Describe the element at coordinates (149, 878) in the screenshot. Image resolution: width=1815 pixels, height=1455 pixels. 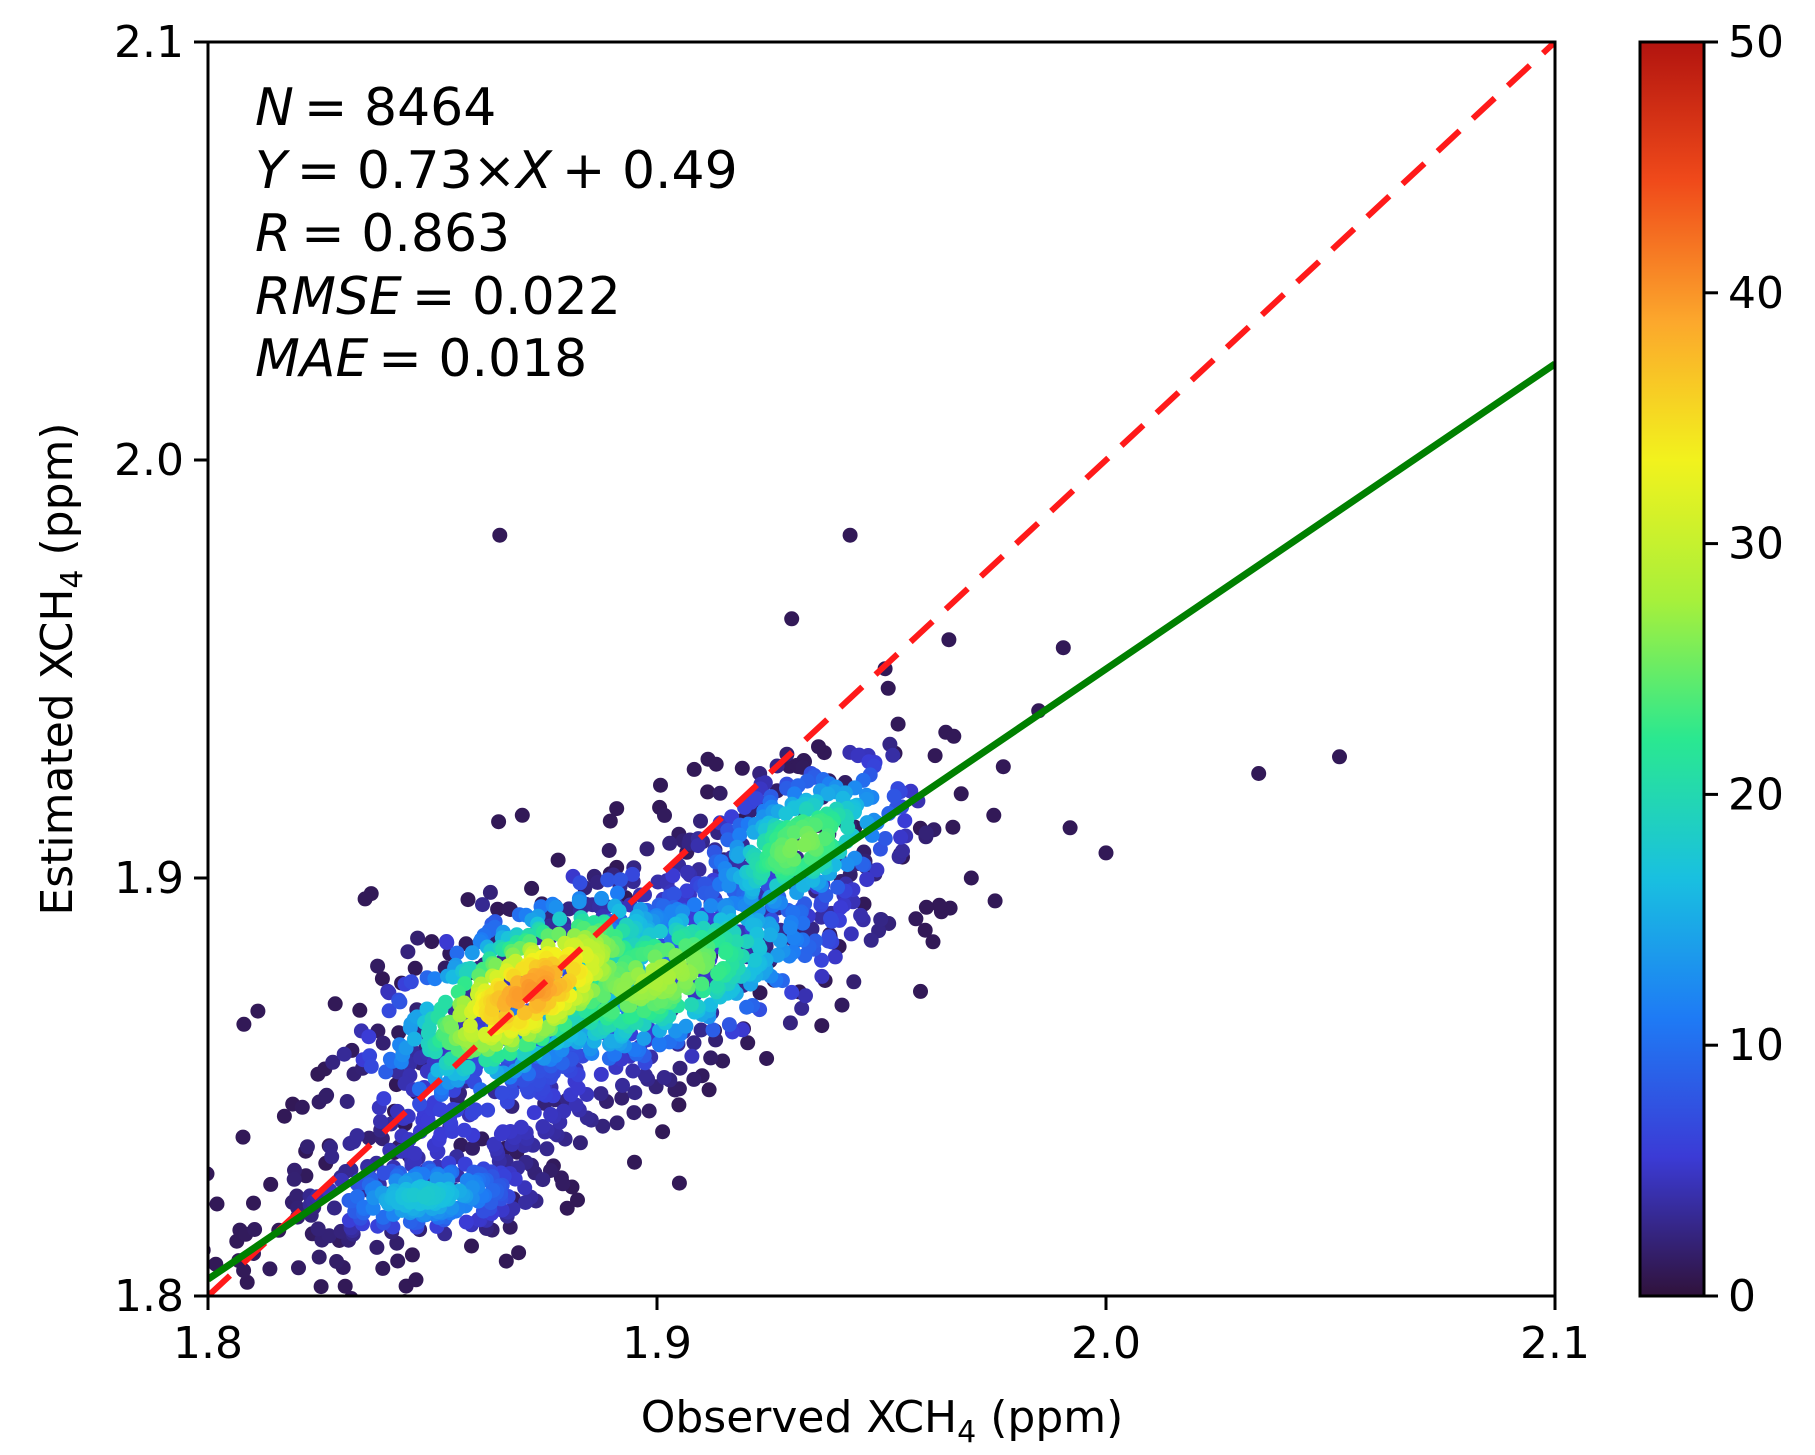
I see `y-tick-label: 1.9` at that location.